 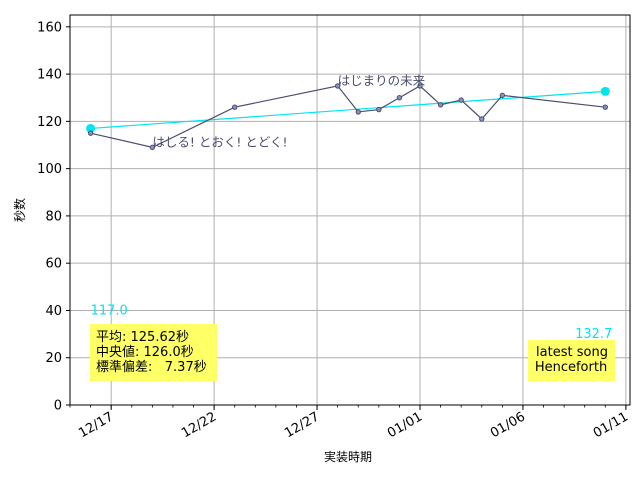 I want to click on x-axis-label: 実装時期, so click(x=348, y=456).